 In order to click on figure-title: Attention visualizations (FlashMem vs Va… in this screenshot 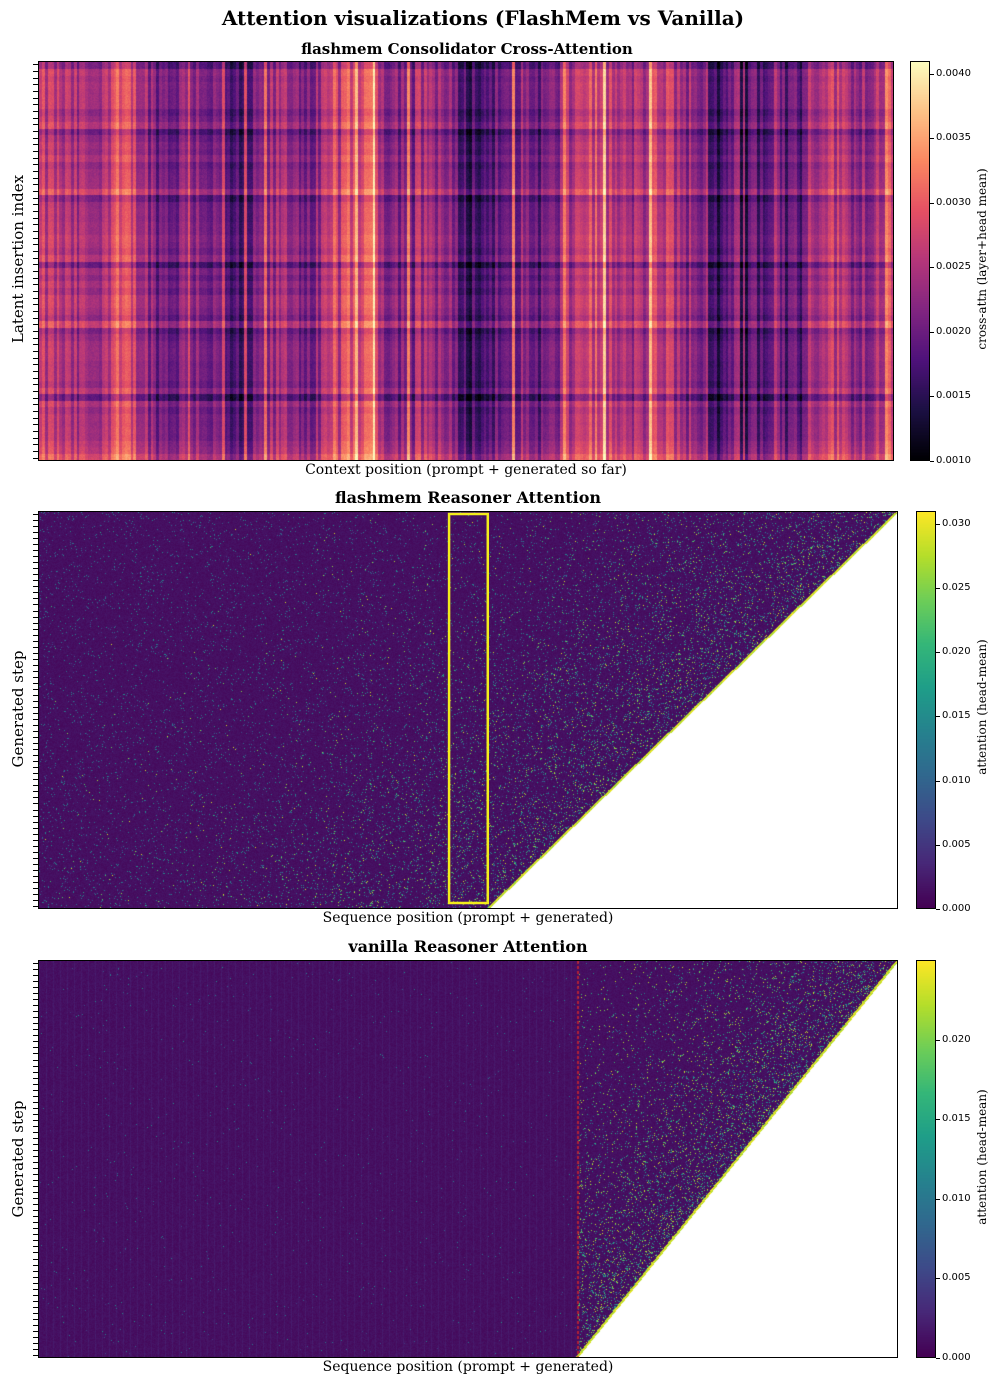, I will do `click(483, 18)`.